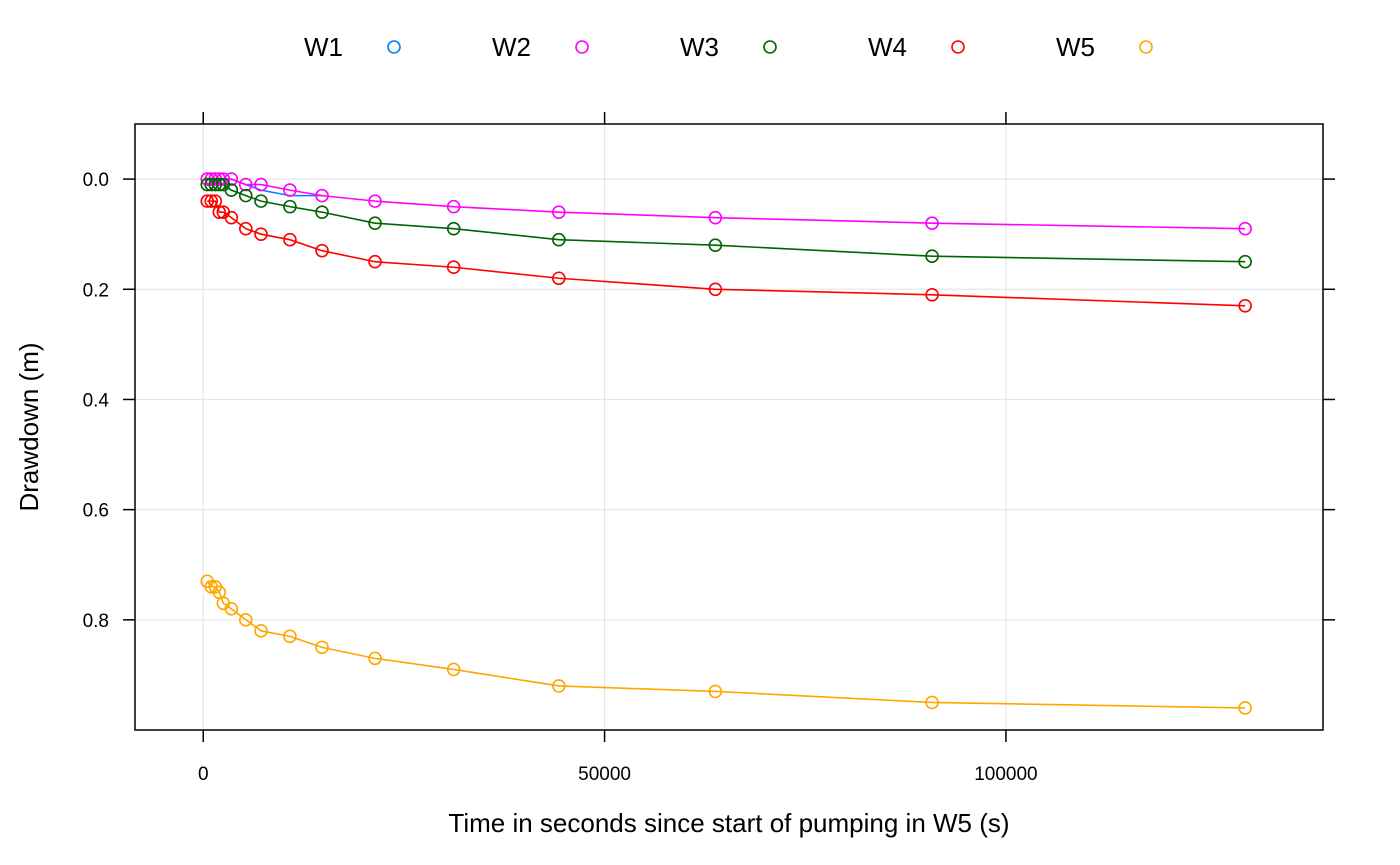 The height and width of the screenshot is (865, 1400). What do you see at coordinates (726, 644) in the screenshot?
I see `series-line-w5` at bounding box center [726, 644].